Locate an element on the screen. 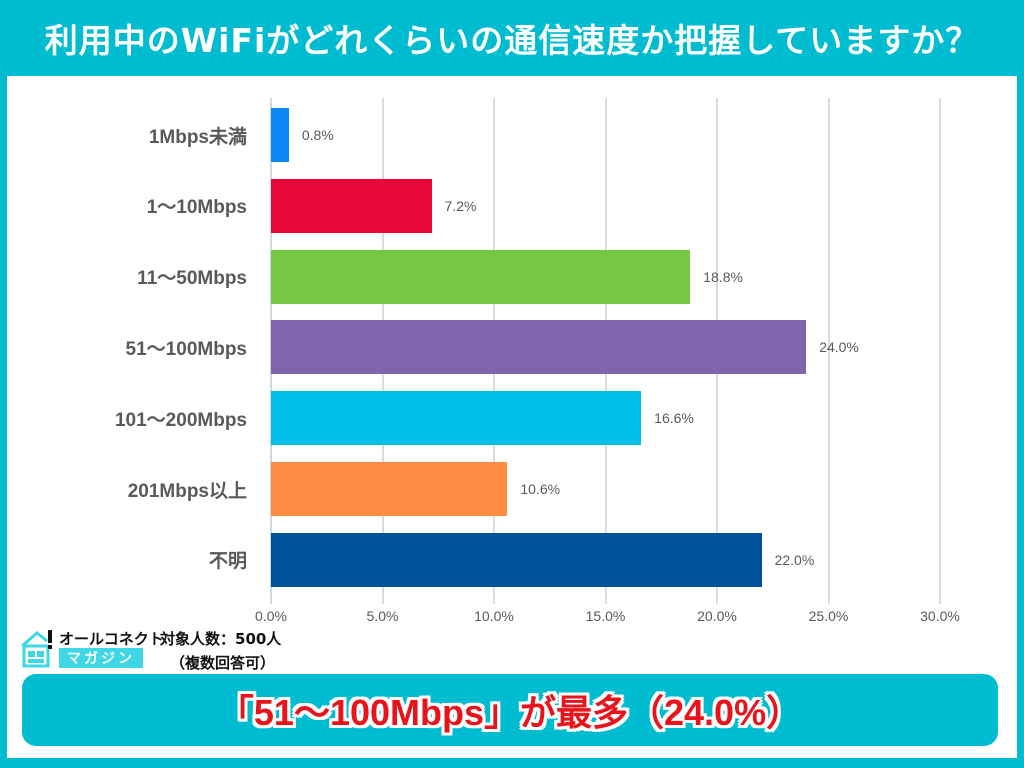  logo-subtitle: マガジン is located at coordinates (101, 658).